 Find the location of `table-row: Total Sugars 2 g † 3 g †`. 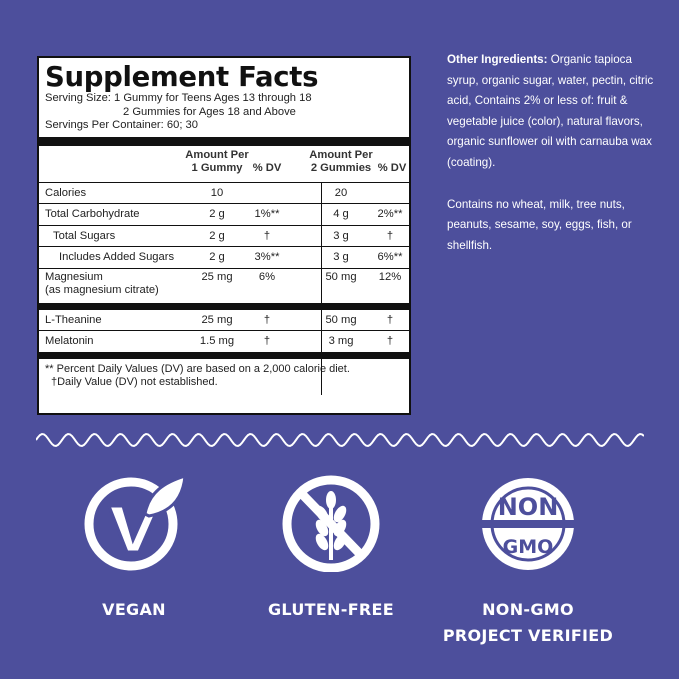

table-row: Total Sugars 2 g † 3 g † is located at coordinates (224, 236).